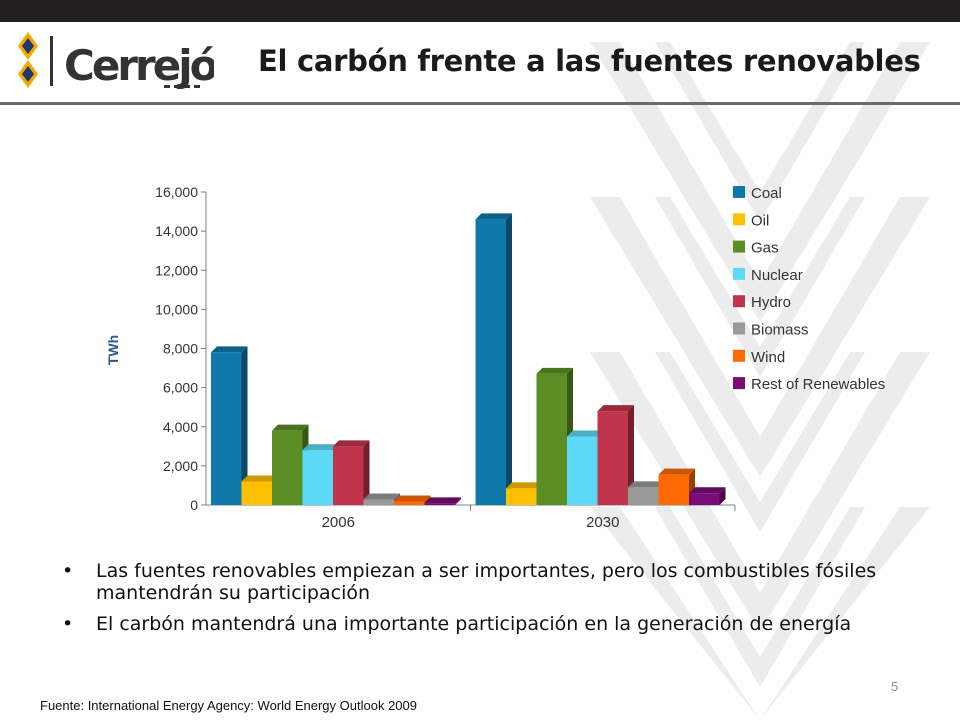 This screenshot has width=960, height=720. Describe the element at coordinates (480, 11) in the screenshot. I see `top-bar` at that location.